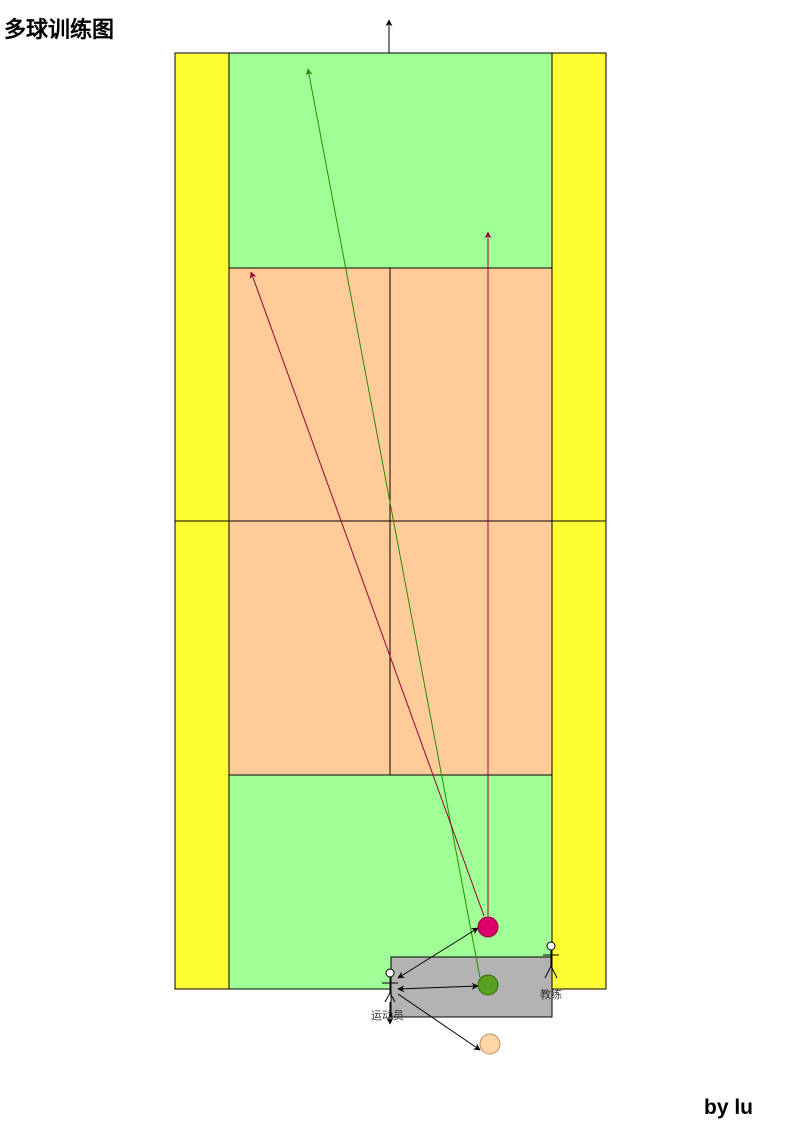 The width and height of the screenshot is (797, 1134). I want to click on service-box-top-left, so click(309, 394).